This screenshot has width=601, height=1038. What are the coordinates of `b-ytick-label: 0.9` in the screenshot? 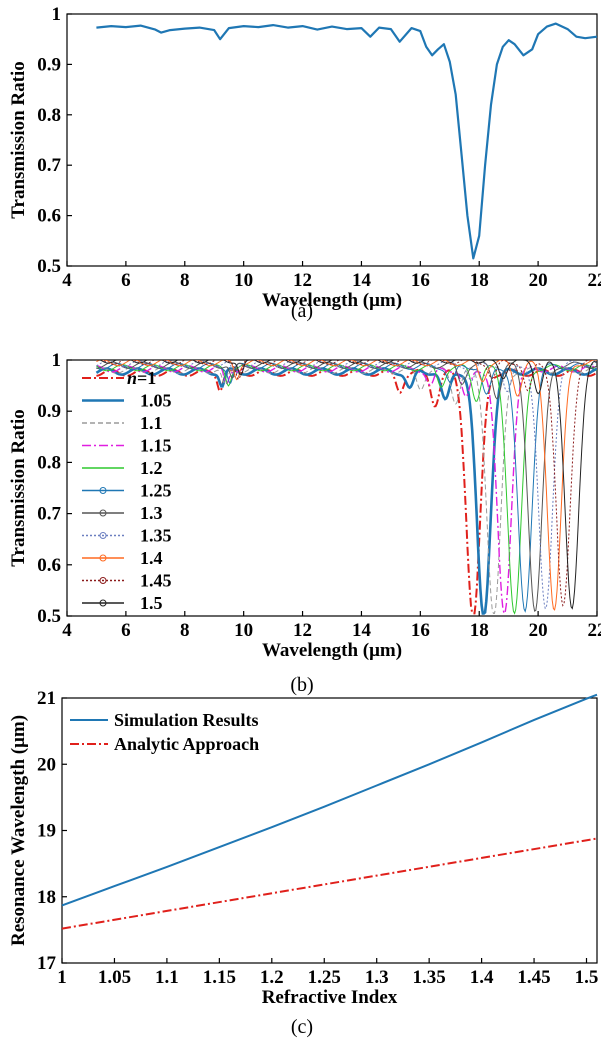 It's located at (49, 411).